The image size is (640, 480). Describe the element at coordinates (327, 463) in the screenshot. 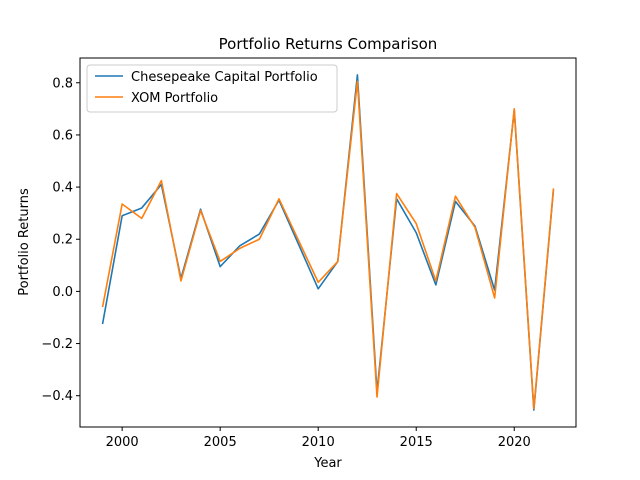

I see `x-axis-label: Year` at that location.